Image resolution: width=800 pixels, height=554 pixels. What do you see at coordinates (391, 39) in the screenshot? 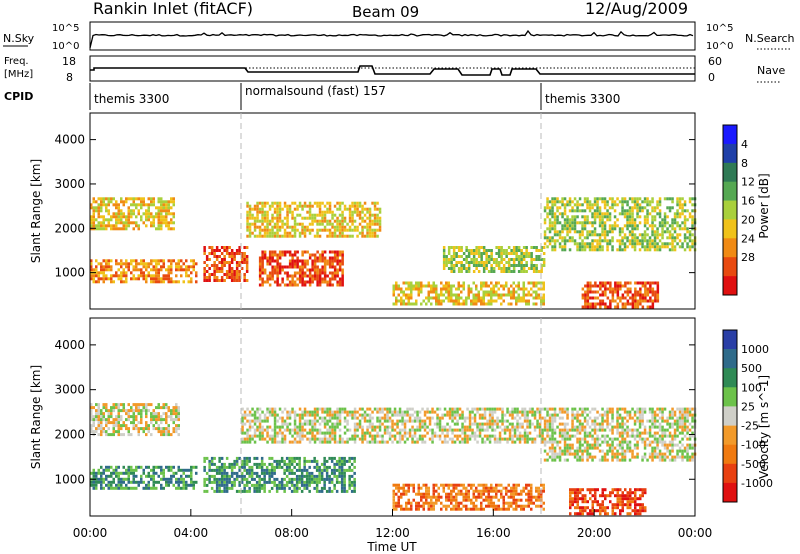
I see `noise-trace` at bounding box center [391, 39].